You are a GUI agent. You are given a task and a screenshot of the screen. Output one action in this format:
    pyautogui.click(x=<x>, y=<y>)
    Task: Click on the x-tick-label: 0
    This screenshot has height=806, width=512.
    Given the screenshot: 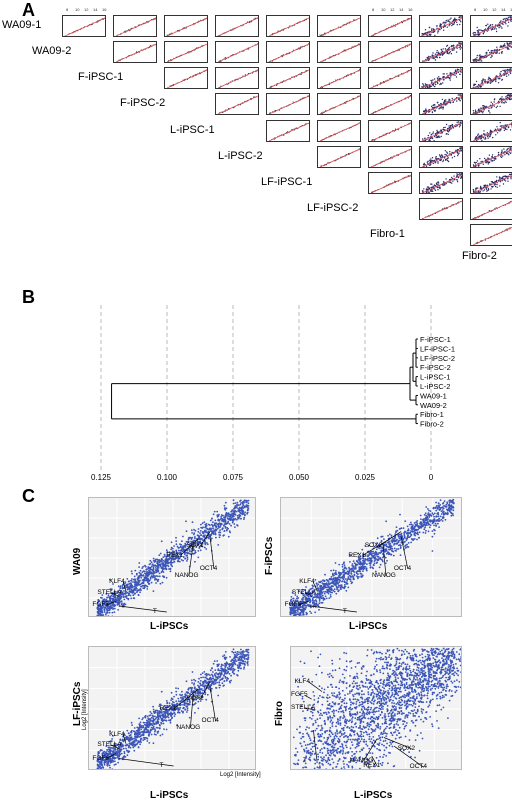 What is the action you would take?
    pyautogui.click(x=431, y=477)
    